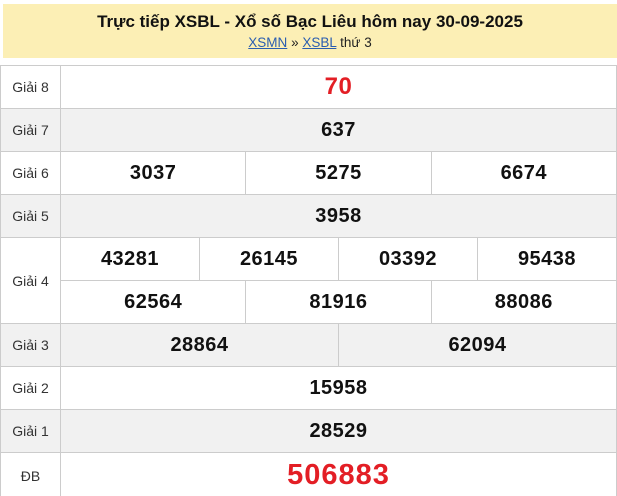 The image size is (617, 496). I want to click on breadcrumb-suffix: thứ 3, so click(356, 42).